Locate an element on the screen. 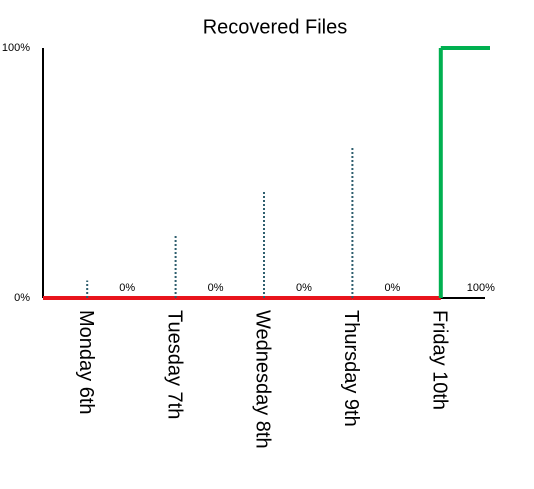  y-tick-label: 0% is located at coordinates (22, 298).